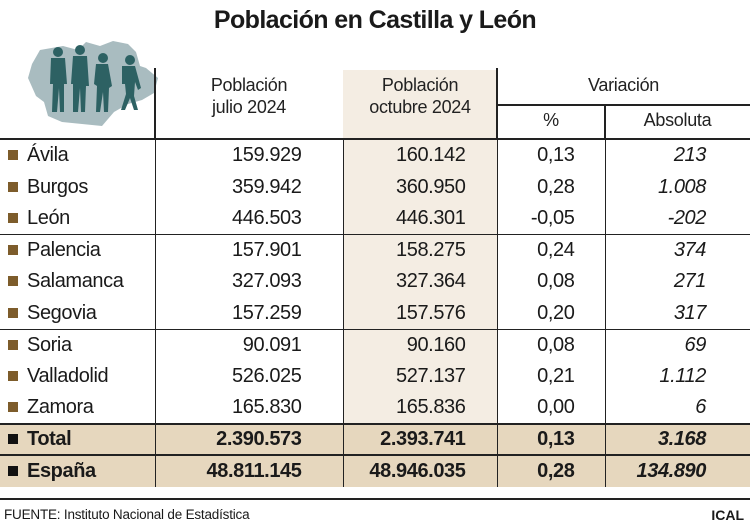 Image resolution: width=750 pixels, height=527 pixels. Describe the element at coordinates (556, 250) in the screenshot. I see `cell-pct-text: 0,24` at that location.